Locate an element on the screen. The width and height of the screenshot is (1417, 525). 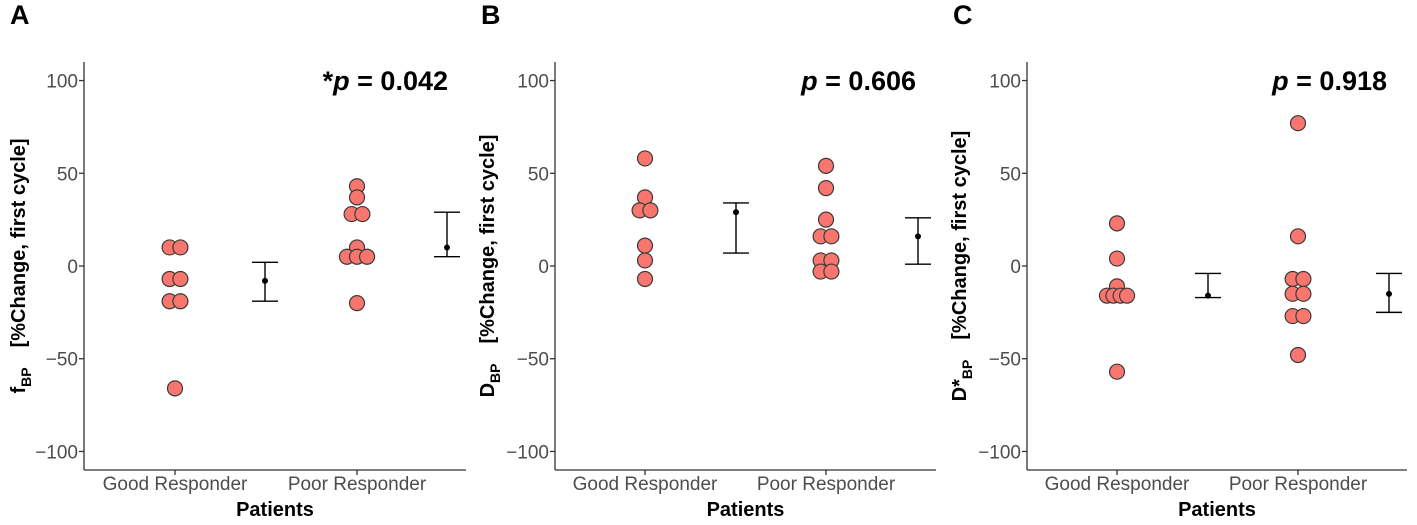
y-axis-title: DBP [%Change, first cycle] is located at coordinates (490, 266).